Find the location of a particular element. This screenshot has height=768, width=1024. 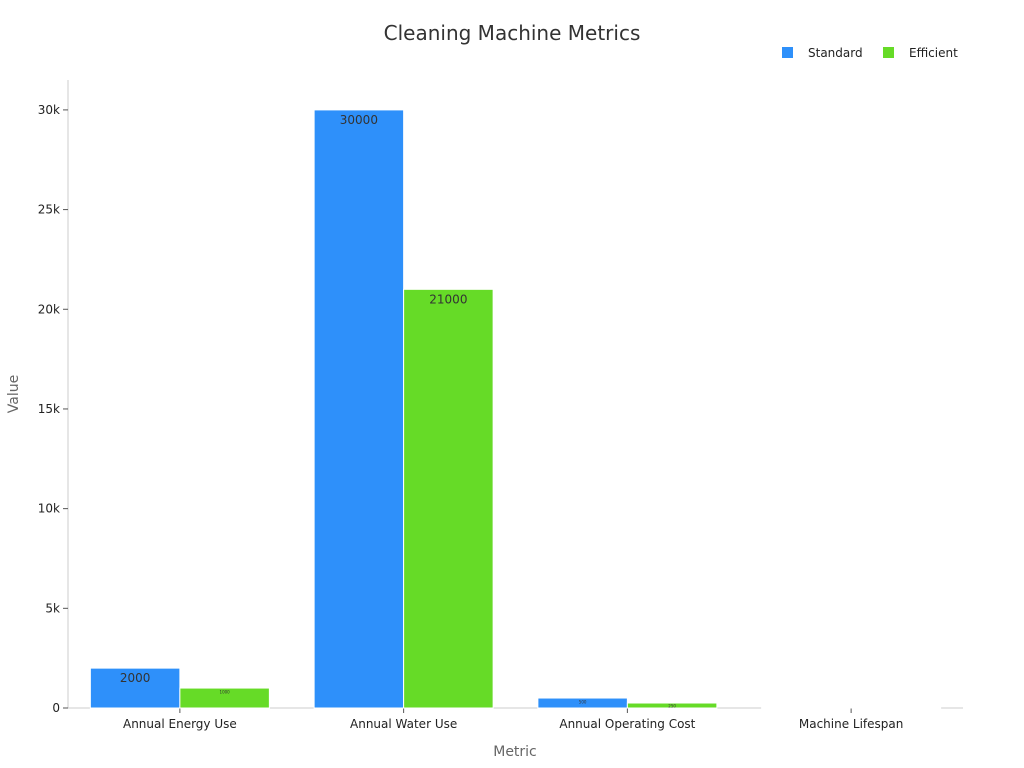

y-tick-label: 0 is located at coordinates (56, 708).